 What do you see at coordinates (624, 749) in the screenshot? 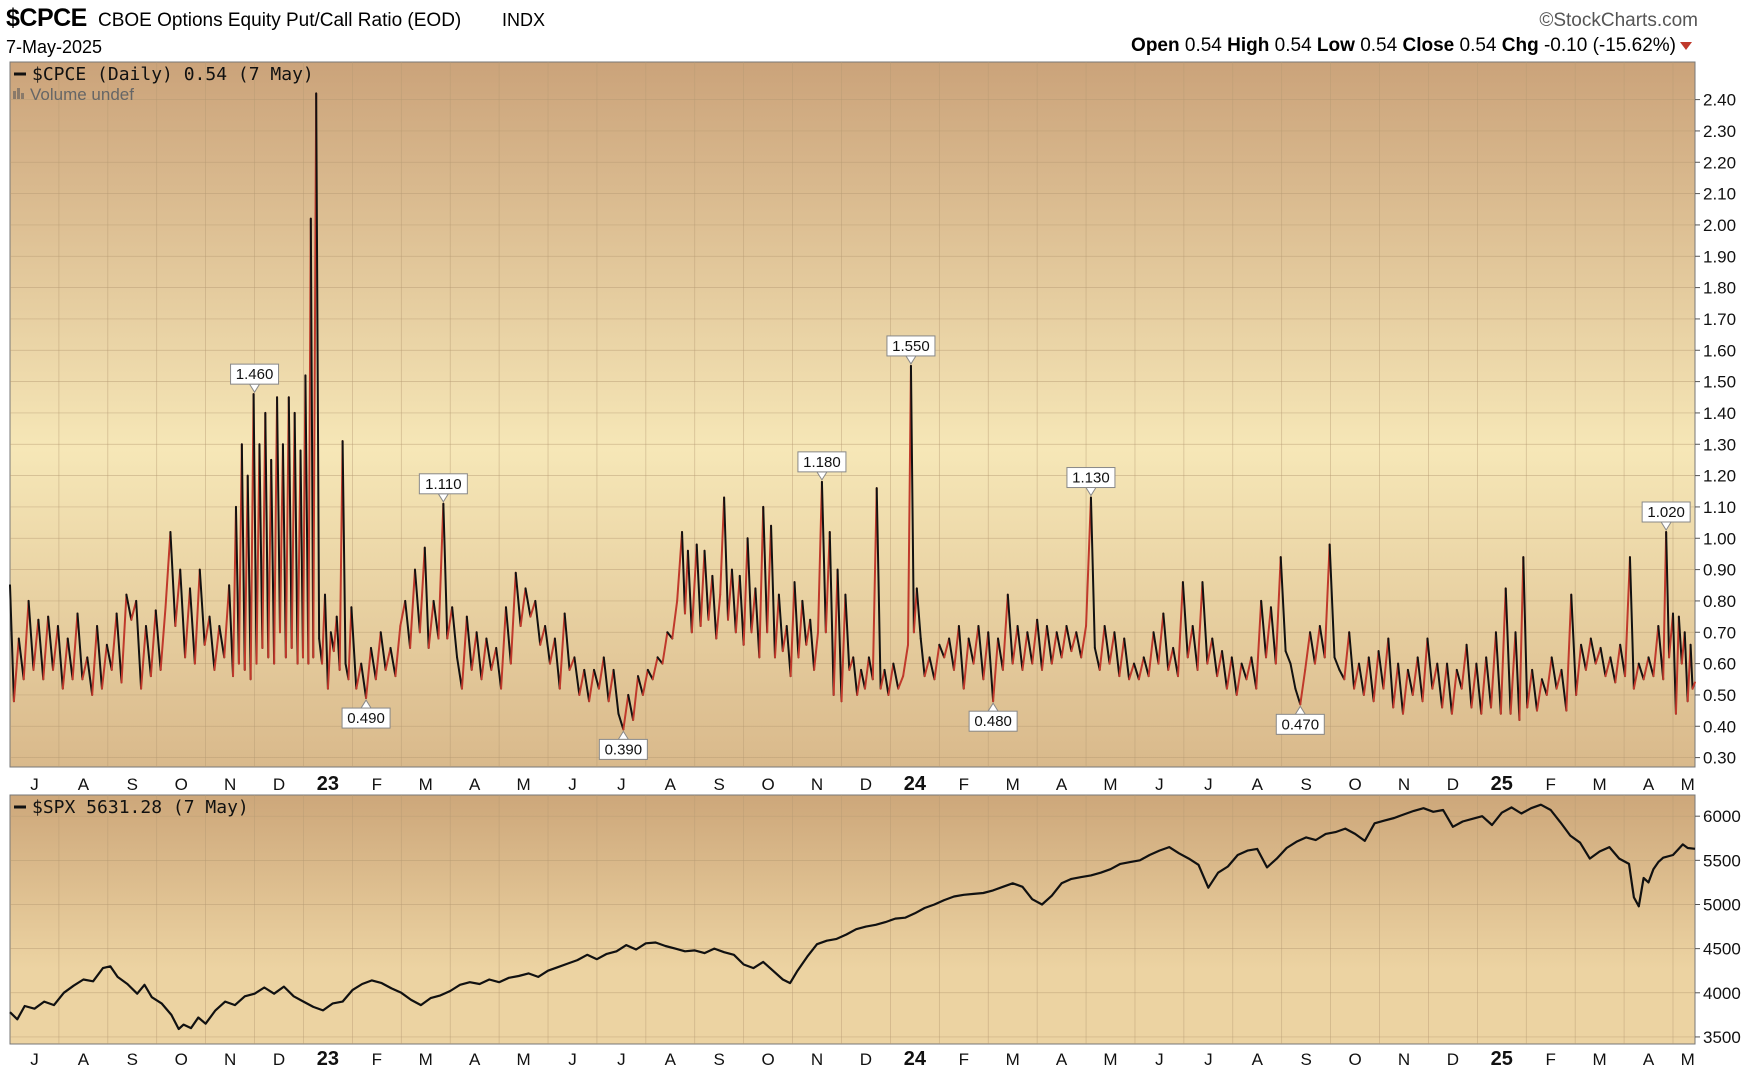
I see `callout-label: 0.390` at bounding box center [624, 749].